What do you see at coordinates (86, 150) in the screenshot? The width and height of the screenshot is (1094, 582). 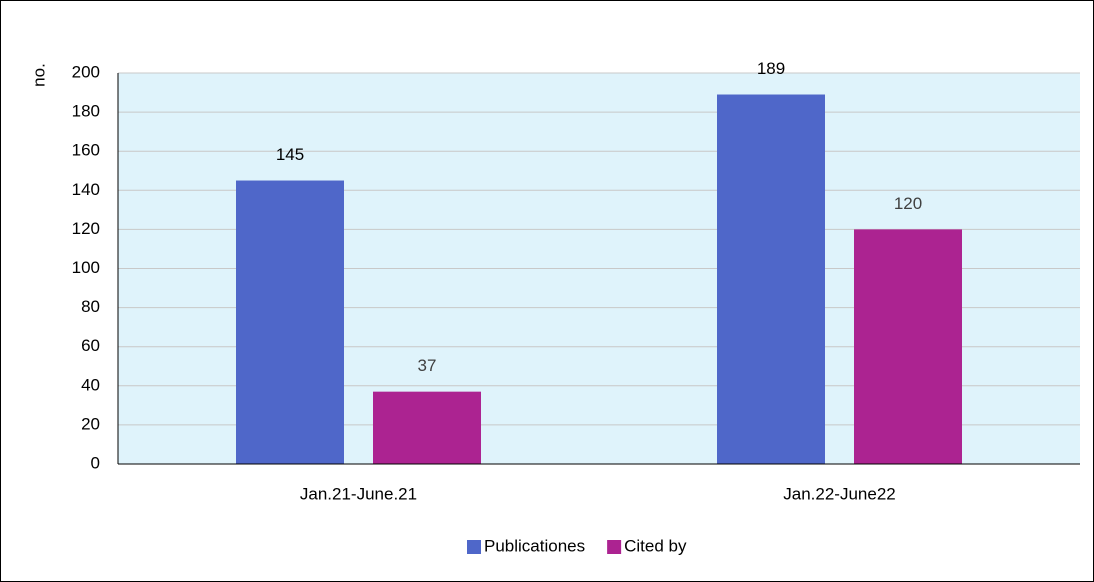 I see `y-tick-label: 160` at bounding box center [86, 150].